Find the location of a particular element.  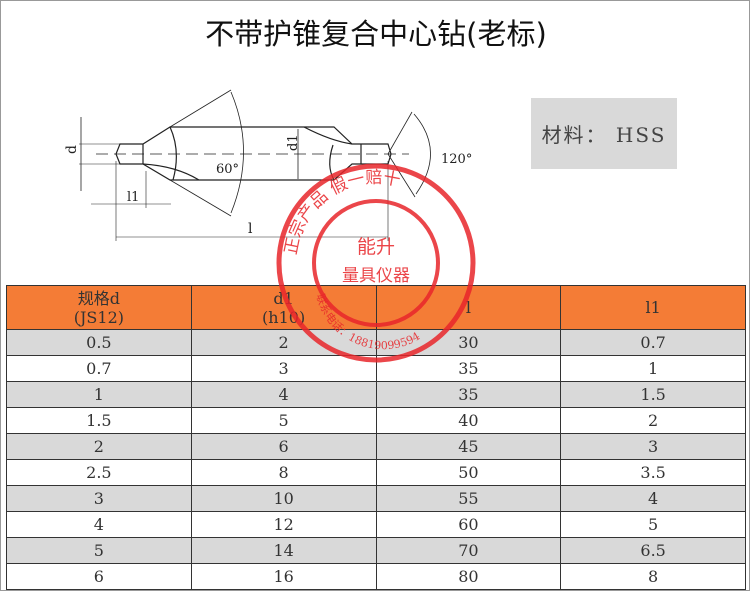

table-row: 4 12 60 5 is located at coordinates (376, 524).